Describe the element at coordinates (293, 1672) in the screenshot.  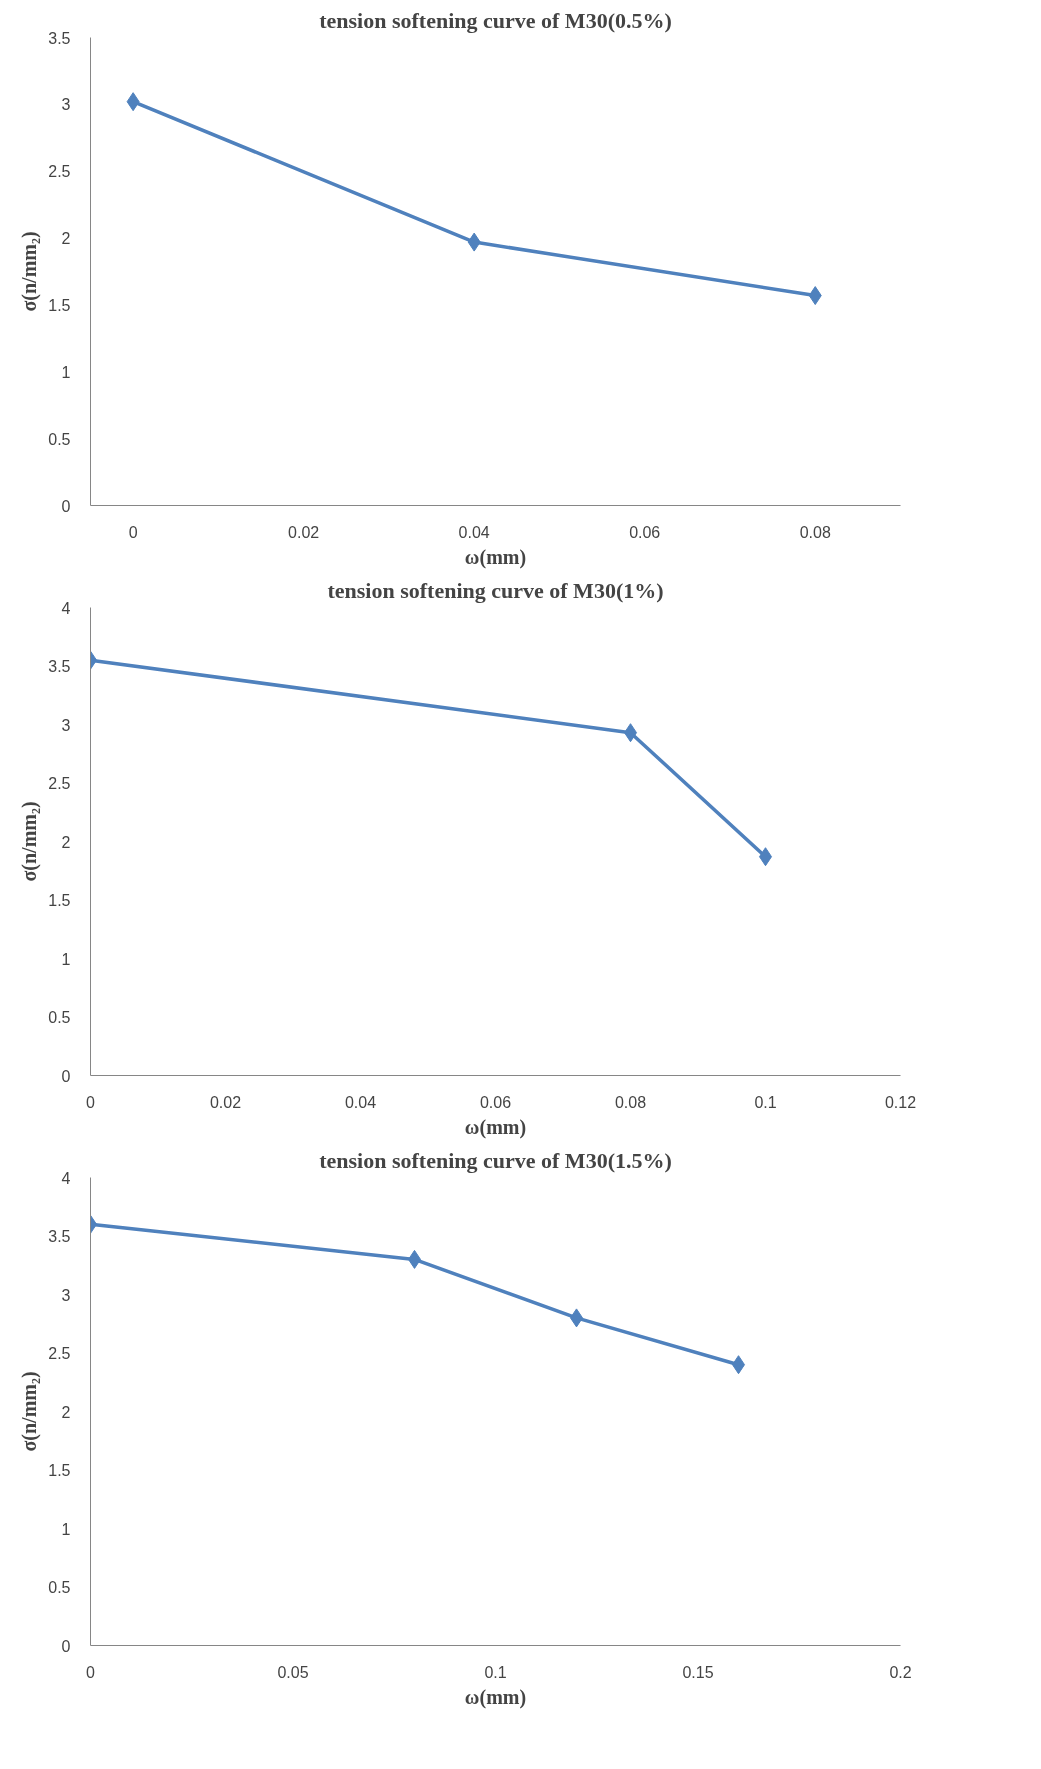
I see `x-tick-label: 0.05` at that location.